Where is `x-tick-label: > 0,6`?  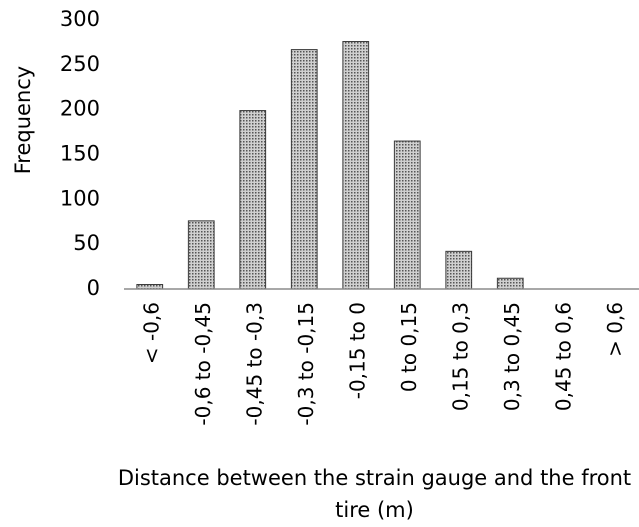
x-tick-label: > 0,6 is located at coordinates (615, 329).